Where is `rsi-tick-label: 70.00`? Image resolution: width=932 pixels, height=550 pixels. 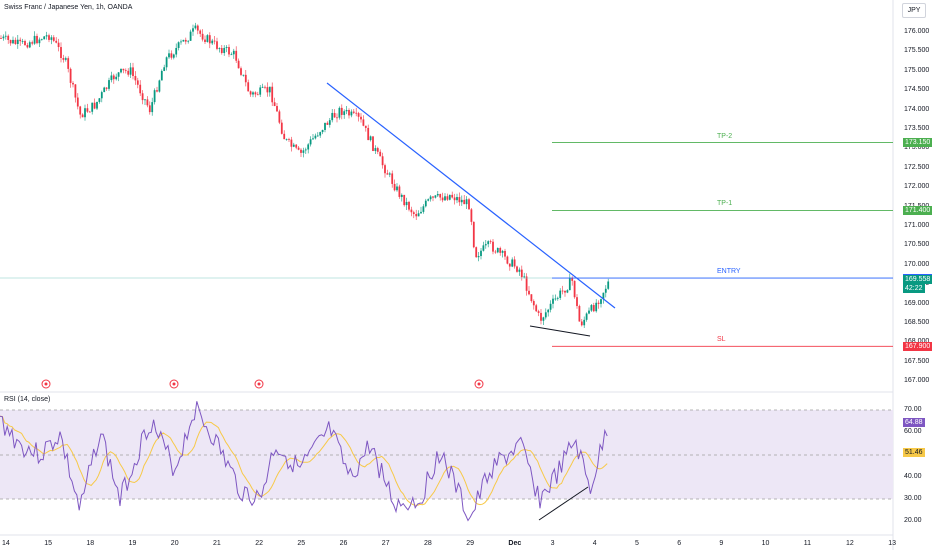
rsi-tick-label: 70.00 is located at coordinates (913, 409).